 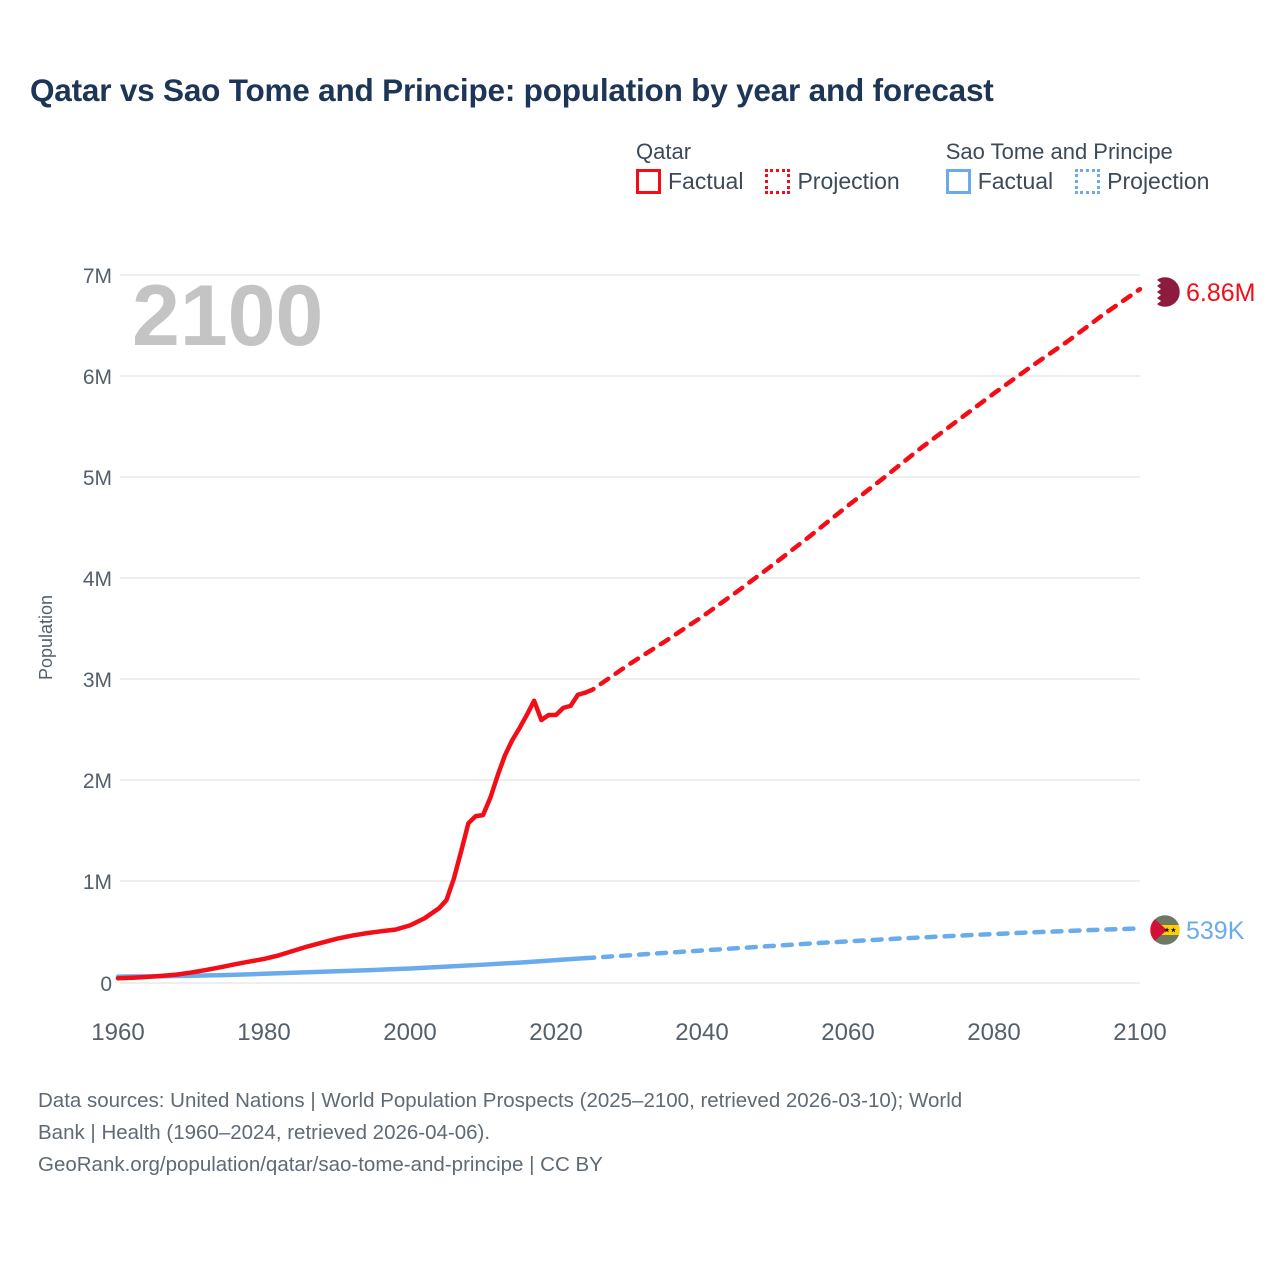 I want to click on legend-item-sao-tome-factual: Factual, so click(x=999, y=181).